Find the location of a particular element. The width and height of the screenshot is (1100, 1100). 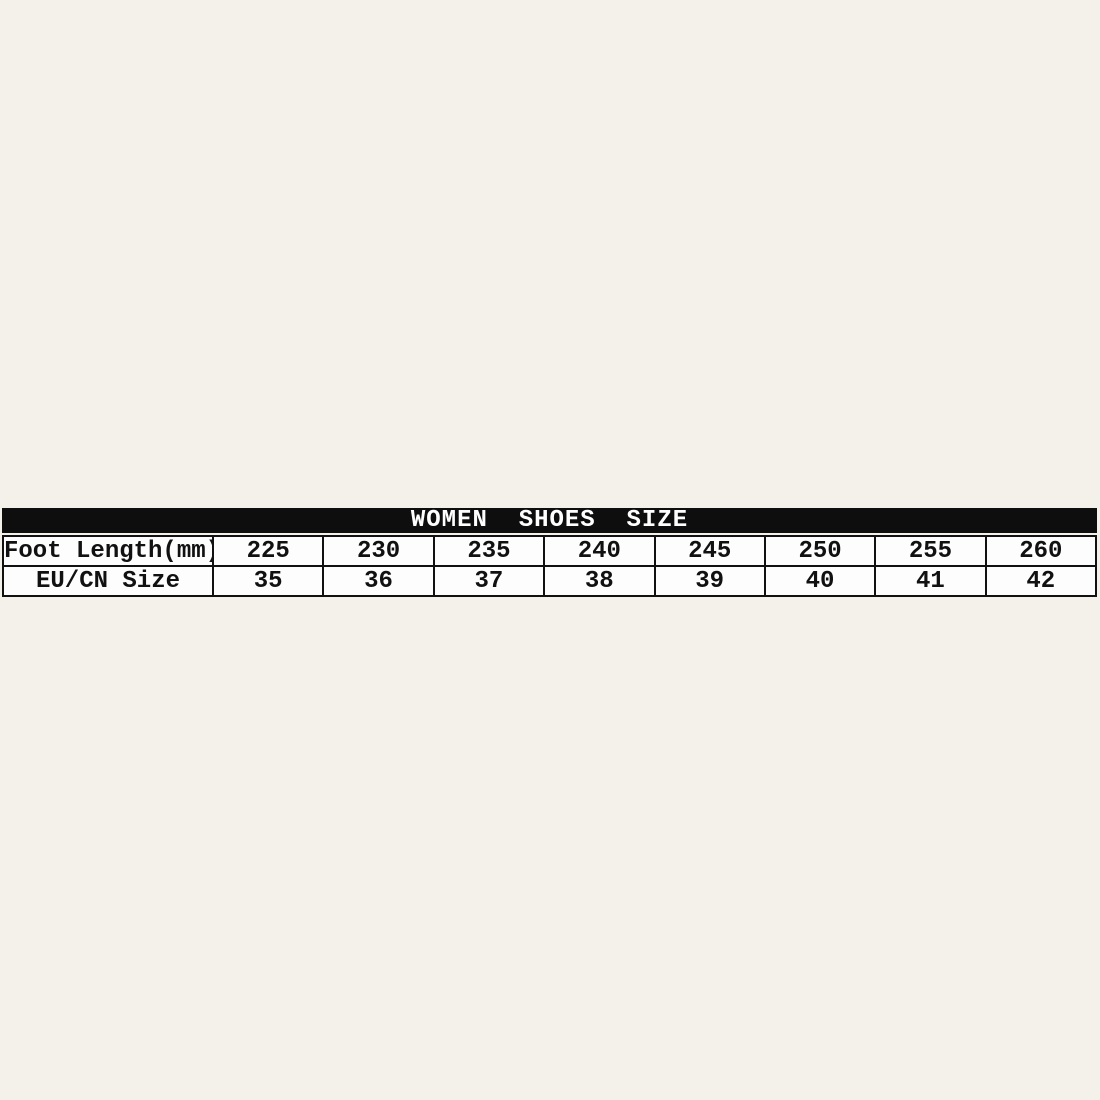

table-cell: 36 is located at coordinates (378, 581).